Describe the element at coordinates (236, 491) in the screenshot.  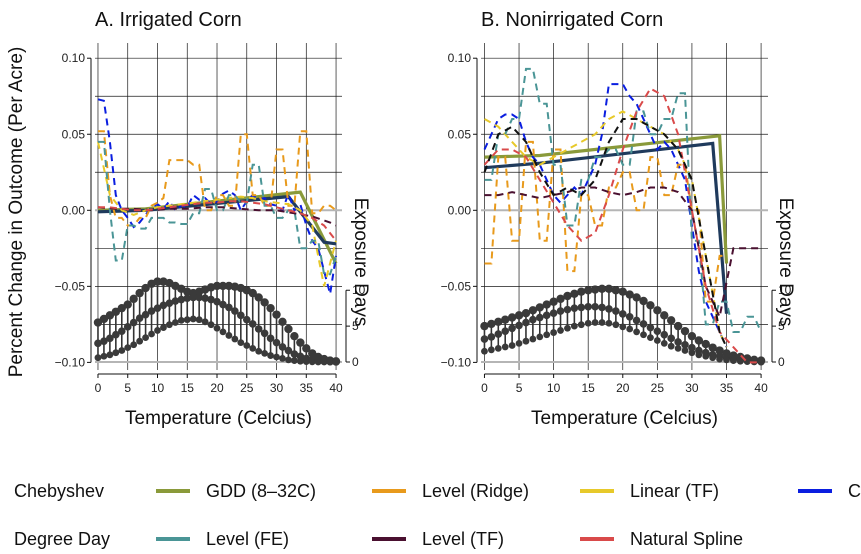
I see `legend-item: GDD (8–32C)` at that location.